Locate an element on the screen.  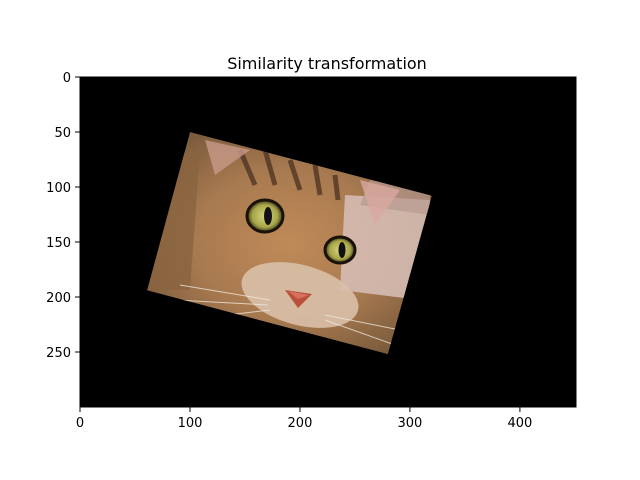
y-tick-label: 150 is located at coordinates (58, 243).